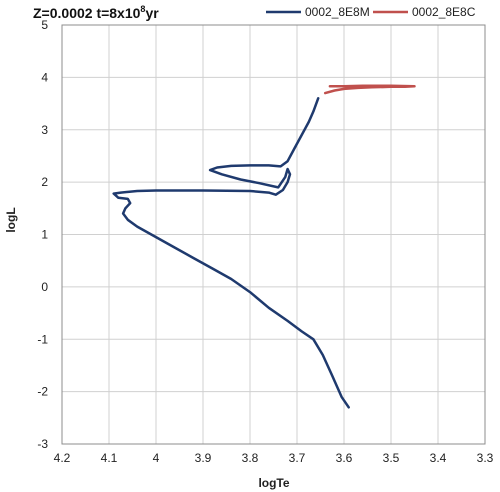 Image resolution: width=500 pixels, height=492 pixels. I want to click on y-tick-label: 0, so click(44, 287).